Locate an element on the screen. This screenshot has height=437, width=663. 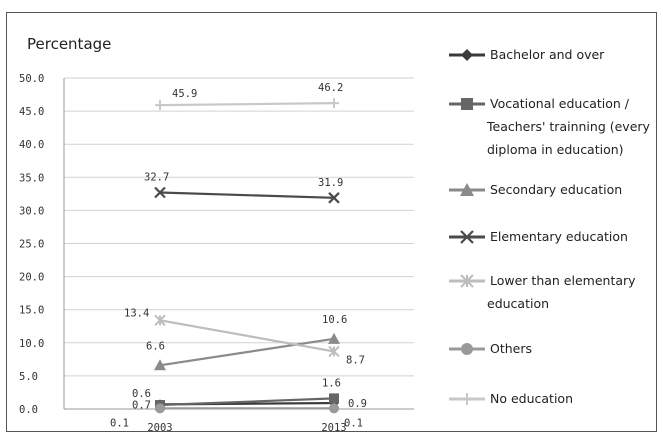
series-secondary-education: 6.6 10.6 is located at coordinates (246, 342).